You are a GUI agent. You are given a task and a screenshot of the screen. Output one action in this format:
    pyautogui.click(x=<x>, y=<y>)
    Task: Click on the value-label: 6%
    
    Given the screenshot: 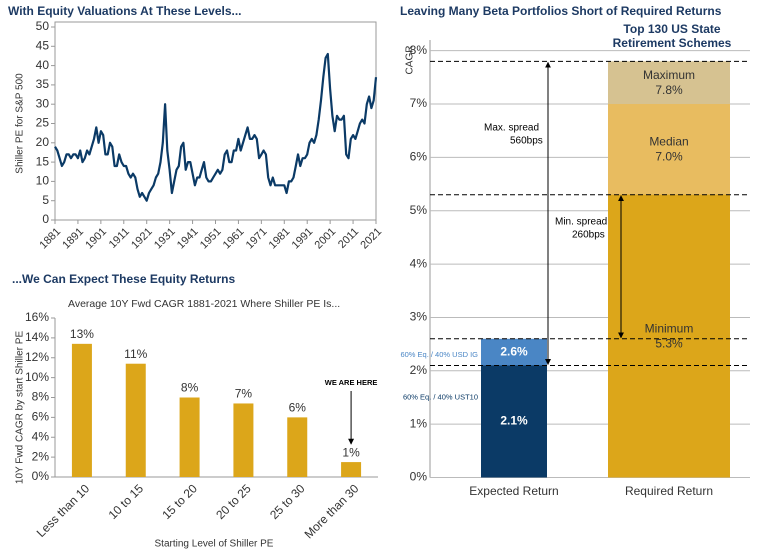 What is the action you would take?
    pyautogui.click(x=298, y=408)
    